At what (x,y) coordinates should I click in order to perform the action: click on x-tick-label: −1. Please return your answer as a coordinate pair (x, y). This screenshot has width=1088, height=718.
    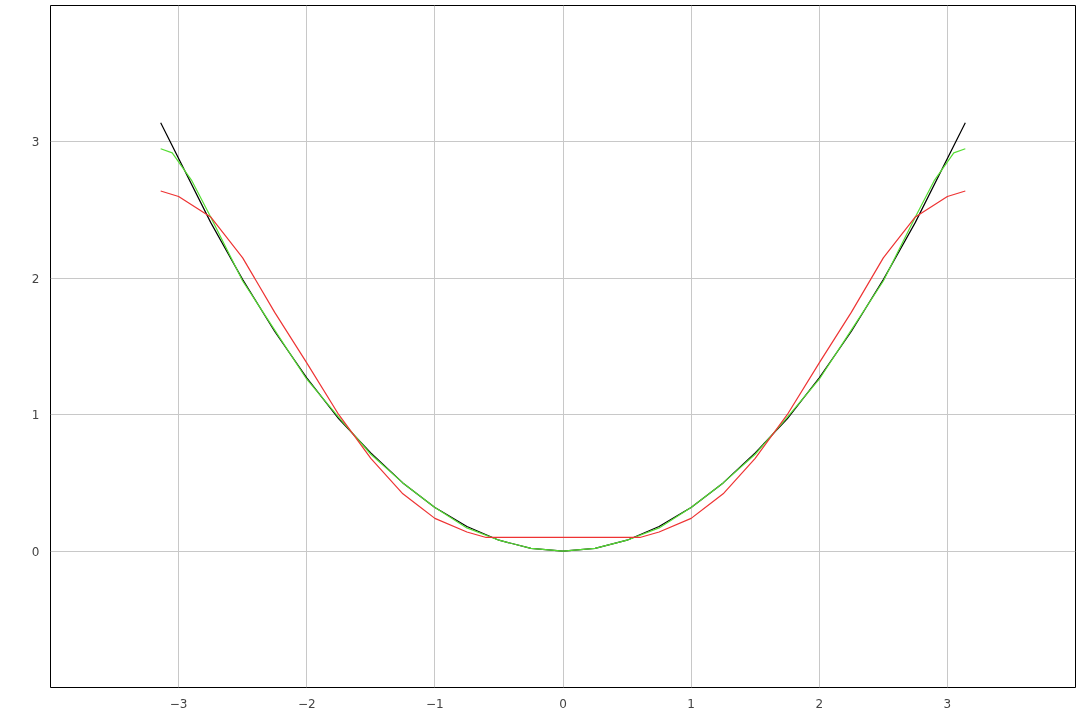
    Looking at the image, I should click on (435, 703).